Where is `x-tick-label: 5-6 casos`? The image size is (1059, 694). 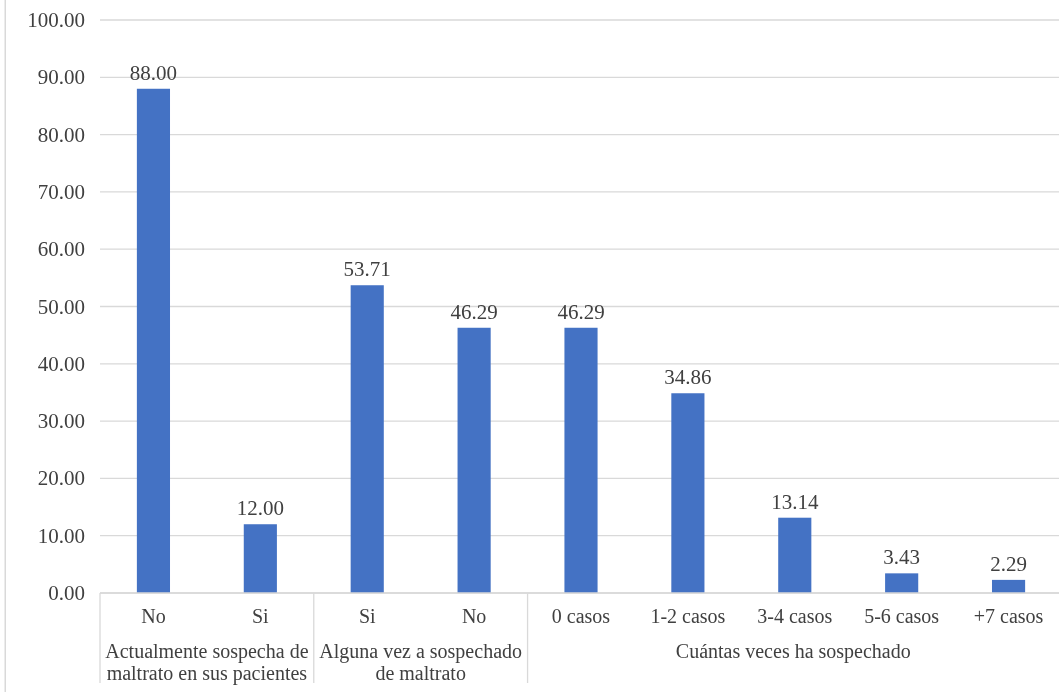 x-tick-label: 5-6 casos is located at coordinates (902, 616).